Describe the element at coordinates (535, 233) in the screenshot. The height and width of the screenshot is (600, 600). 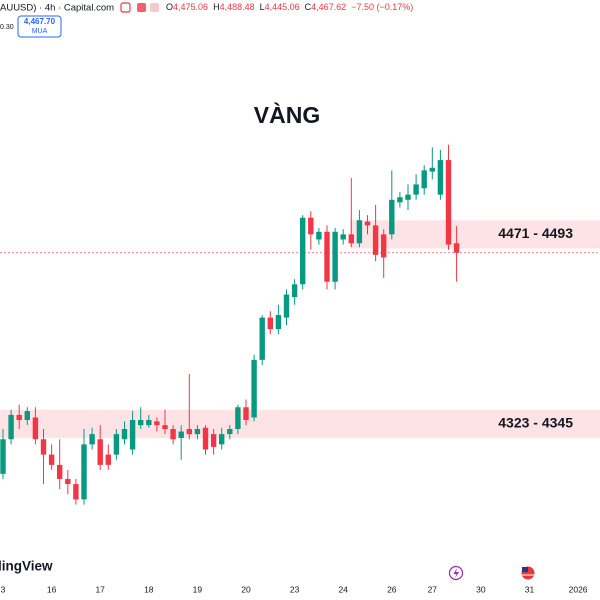
I see `zone-label: 4471 - 4493` at that location.